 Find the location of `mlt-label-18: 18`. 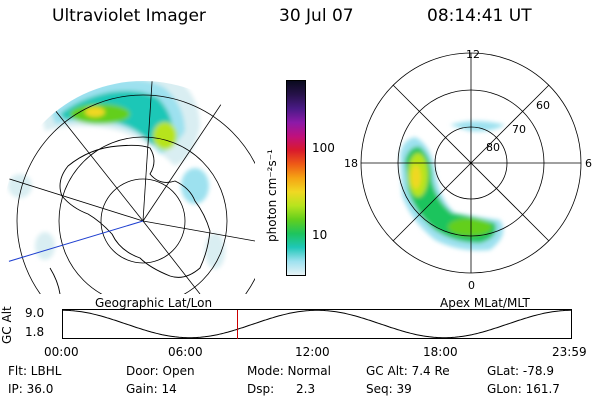

mlt-label-18: 18 is located at coordinates (351, 163).